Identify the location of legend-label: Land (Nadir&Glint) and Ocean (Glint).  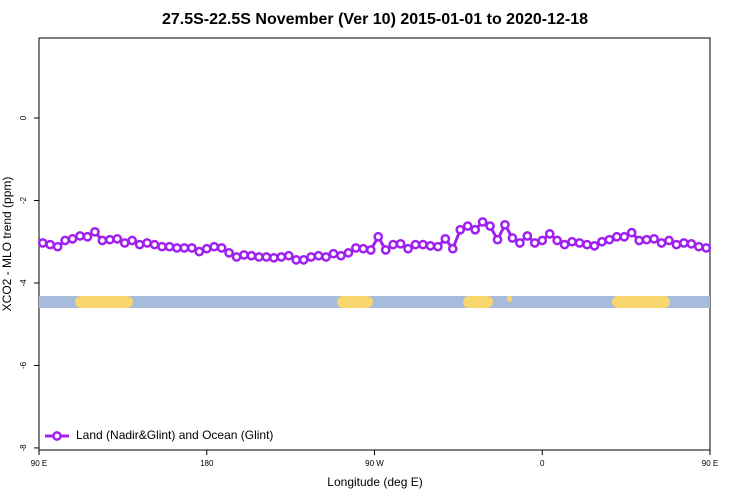
(174, 435).